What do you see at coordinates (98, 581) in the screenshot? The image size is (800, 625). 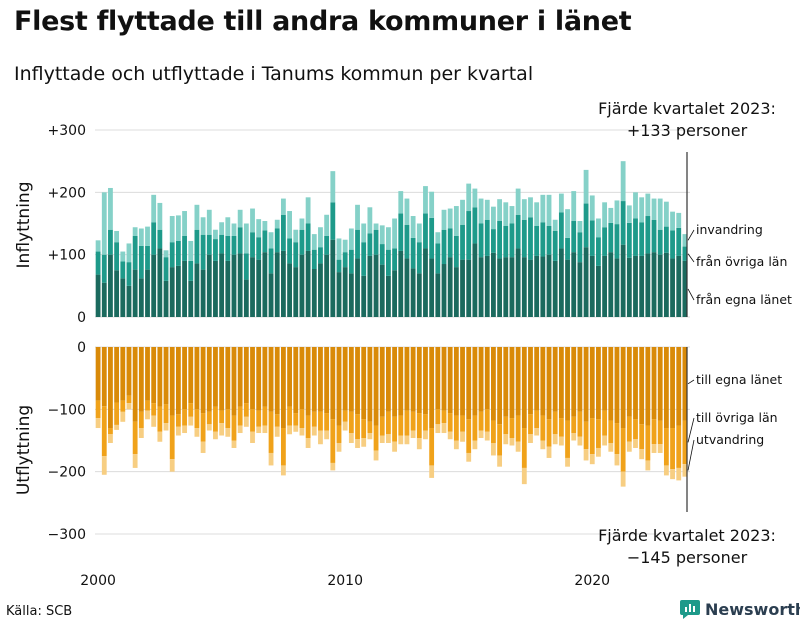 I see `x-tick-label: 2000` at bounding box center [98, 581].